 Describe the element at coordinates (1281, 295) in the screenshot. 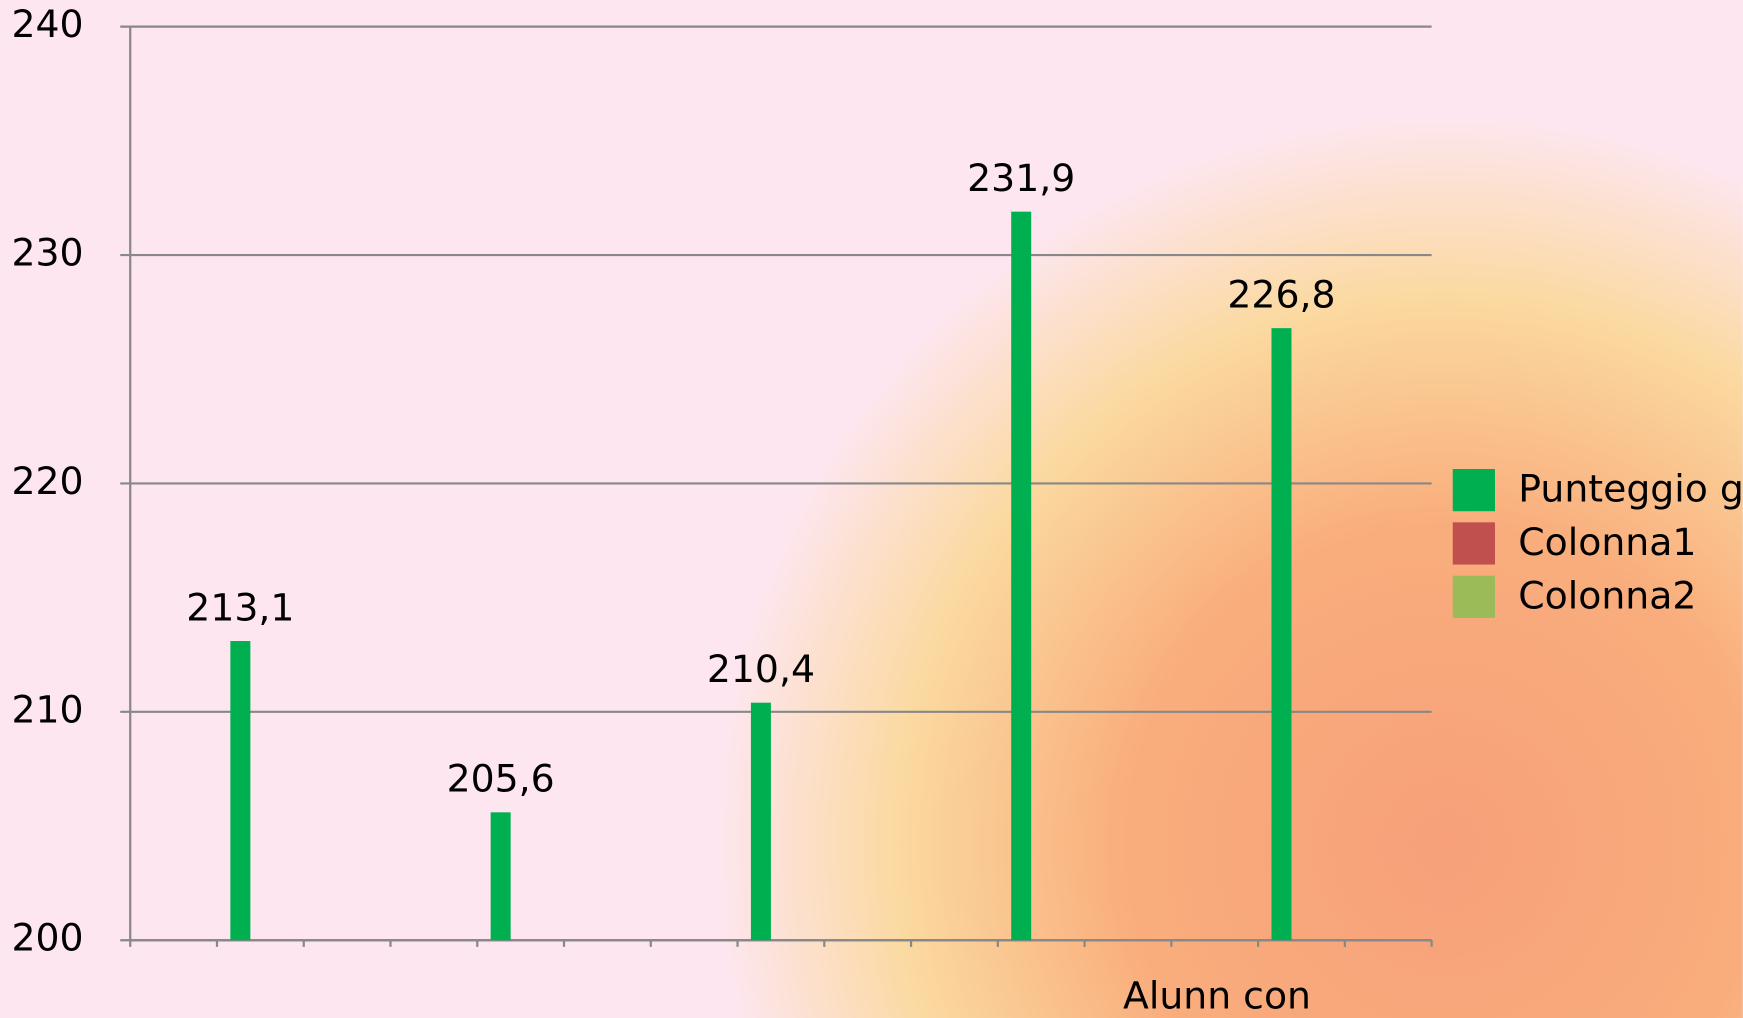

I see `data-label: 226,8` at that location.